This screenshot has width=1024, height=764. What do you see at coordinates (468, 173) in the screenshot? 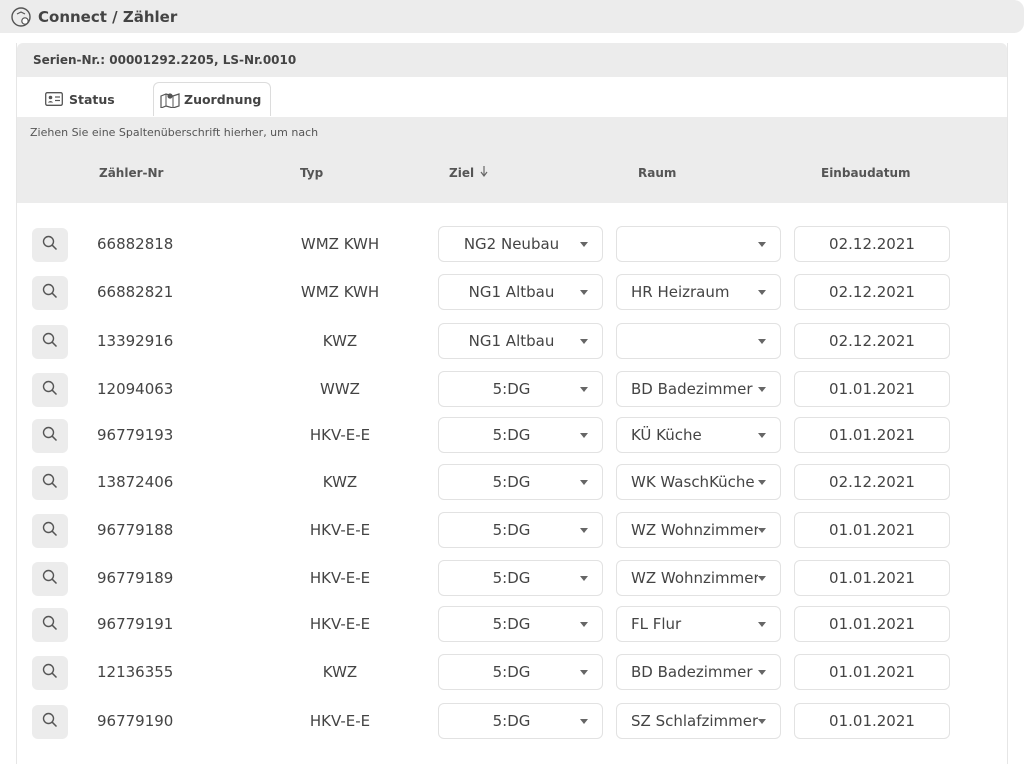
I see `col-header-target: Ziel` at bounding box center [468, 173].